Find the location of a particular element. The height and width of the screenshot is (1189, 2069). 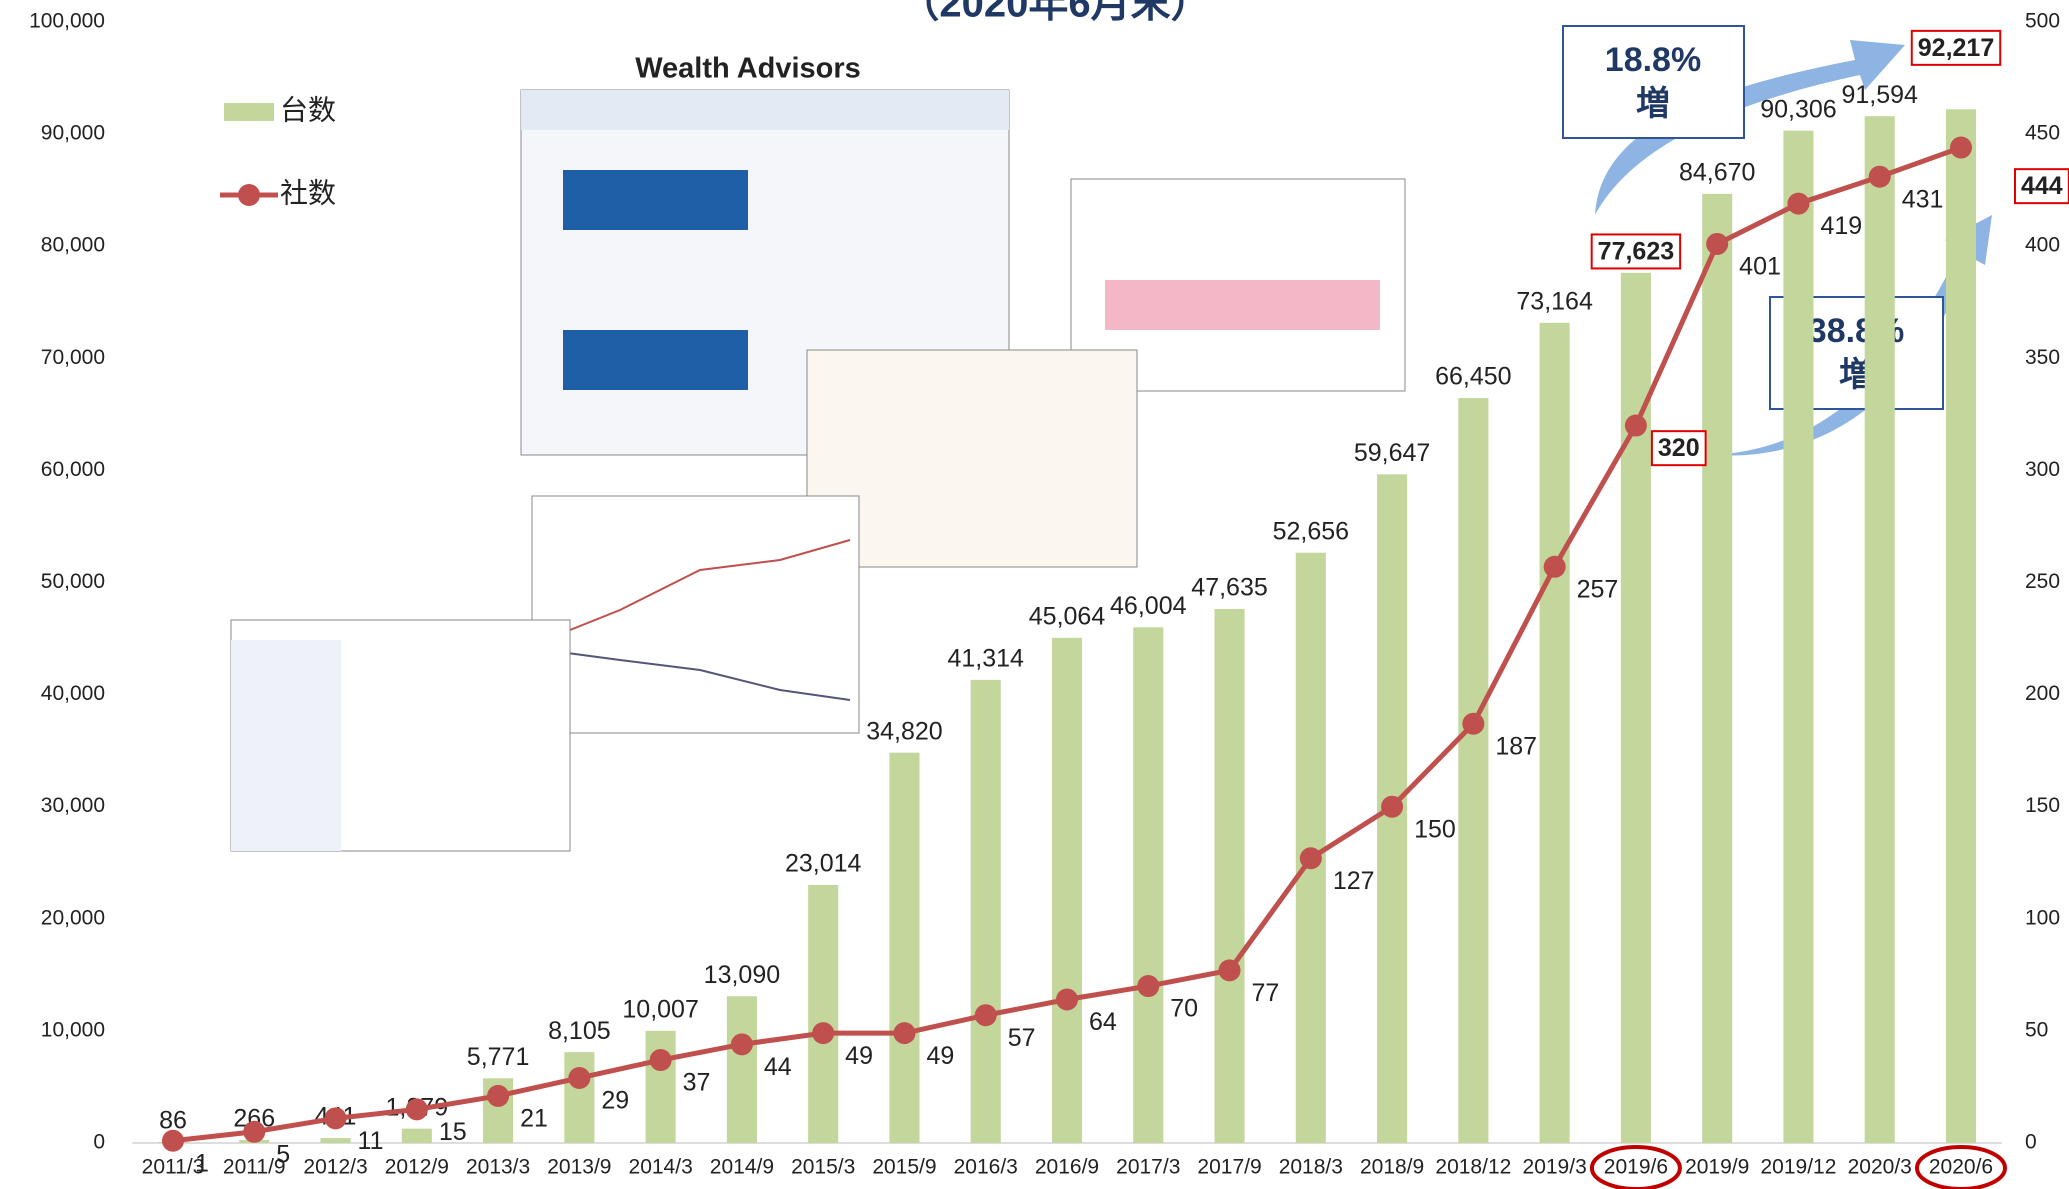

bar-value-label: 13,090 is located at coordinates (742, 975).